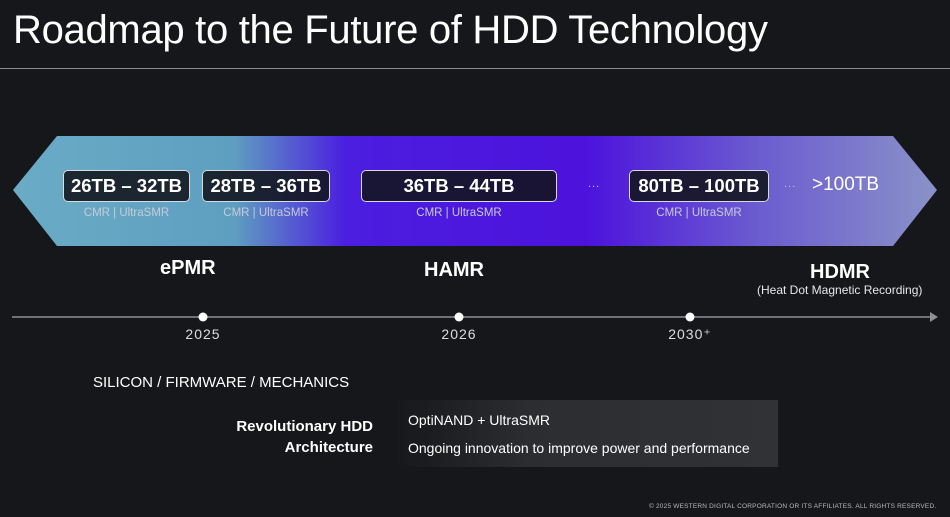 The image size is (950, 517). I want to click on capacity-box-1: 26TB – 32TB, so click(126, 186).